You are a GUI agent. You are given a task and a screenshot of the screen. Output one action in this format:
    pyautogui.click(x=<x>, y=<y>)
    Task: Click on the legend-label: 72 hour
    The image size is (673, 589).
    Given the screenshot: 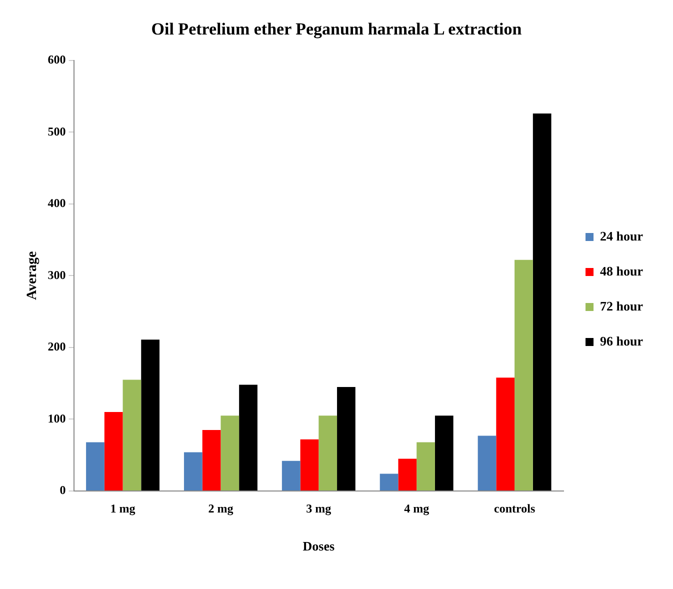 What is the action you would take?
    pyautogui.click(x=622, y=306)
    